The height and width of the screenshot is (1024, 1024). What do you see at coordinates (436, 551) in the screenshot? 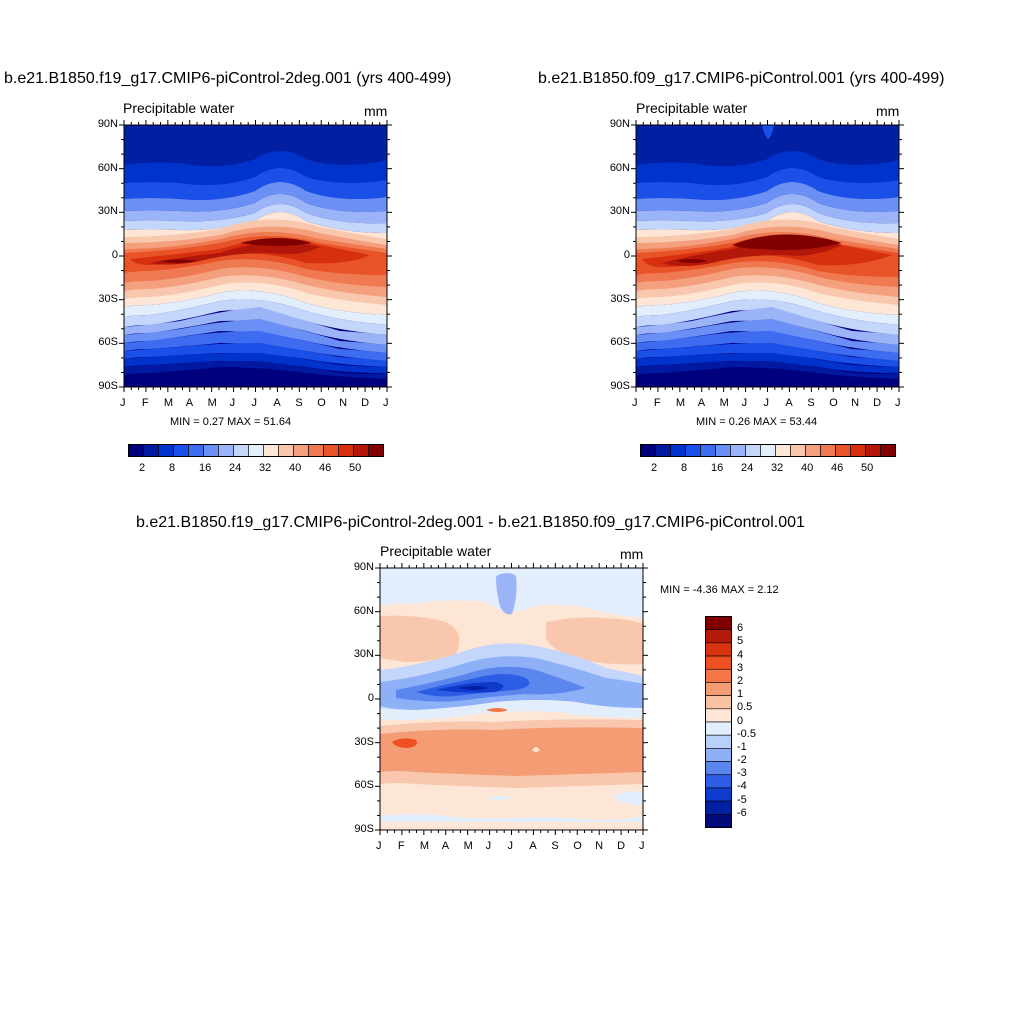
I see `panel3-subtitle: Precipitable water` at bounding box center [436, 551].